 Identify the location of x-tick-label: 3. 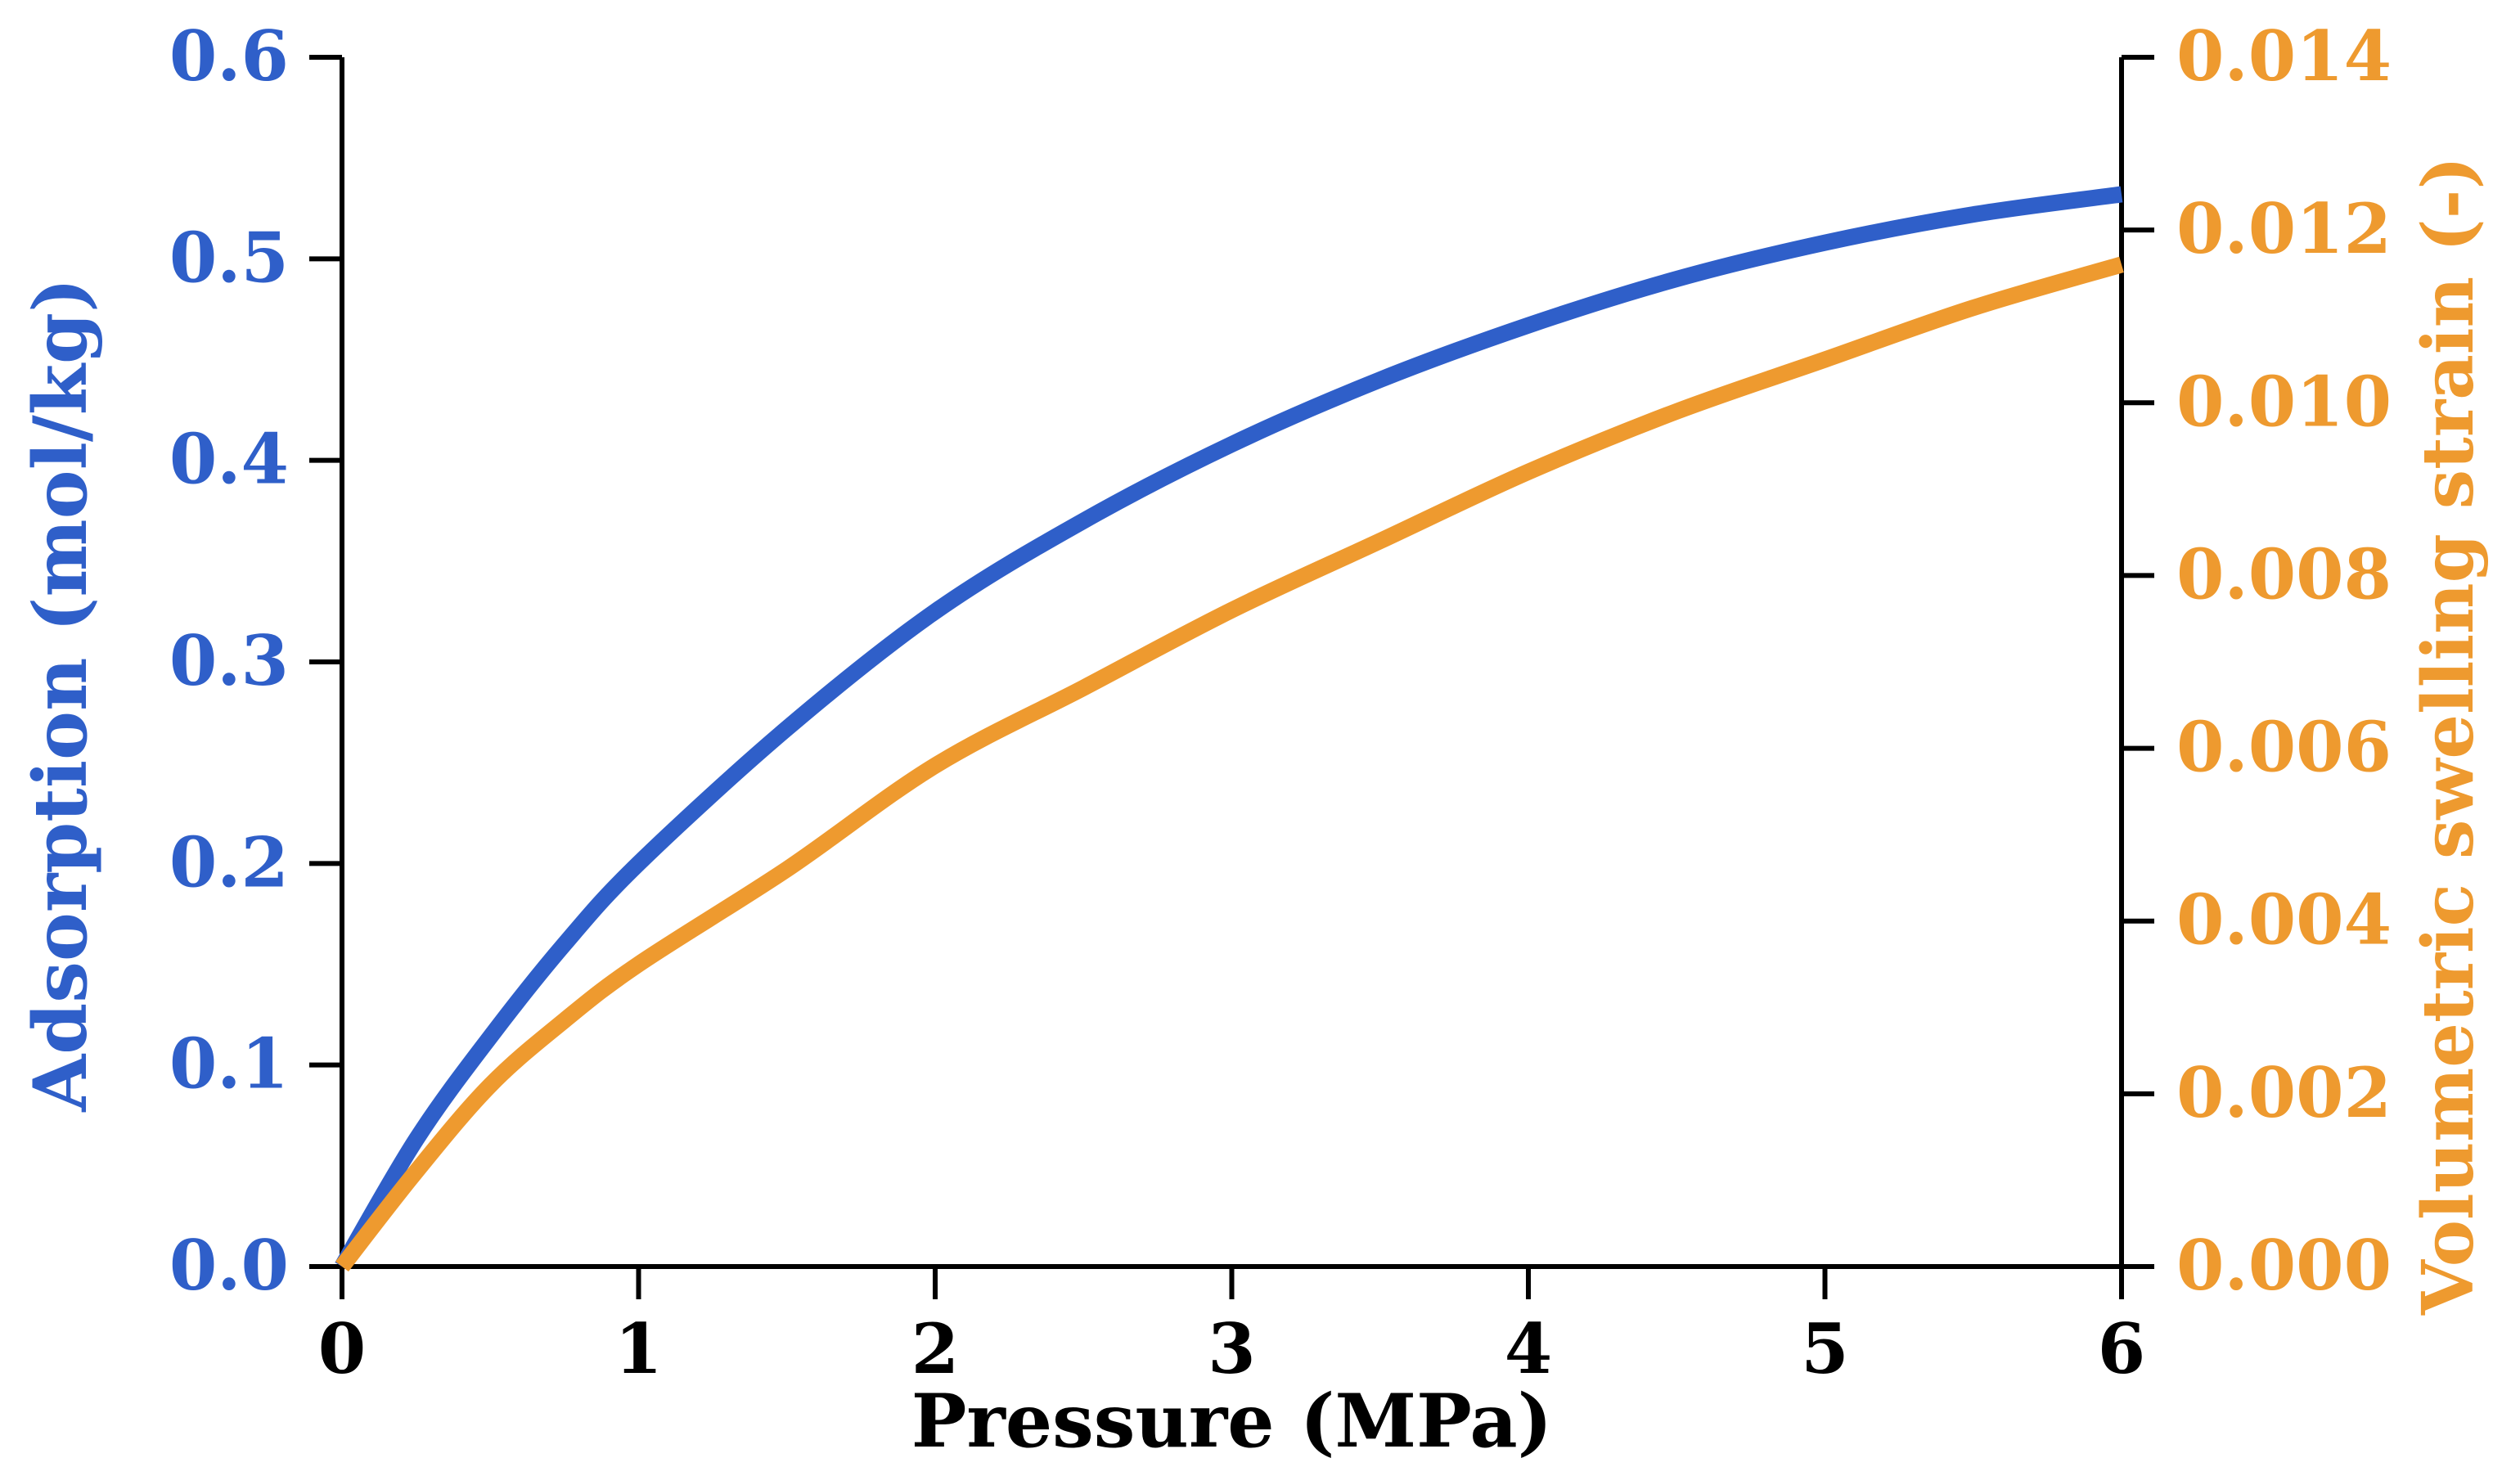
(1232, 1349).